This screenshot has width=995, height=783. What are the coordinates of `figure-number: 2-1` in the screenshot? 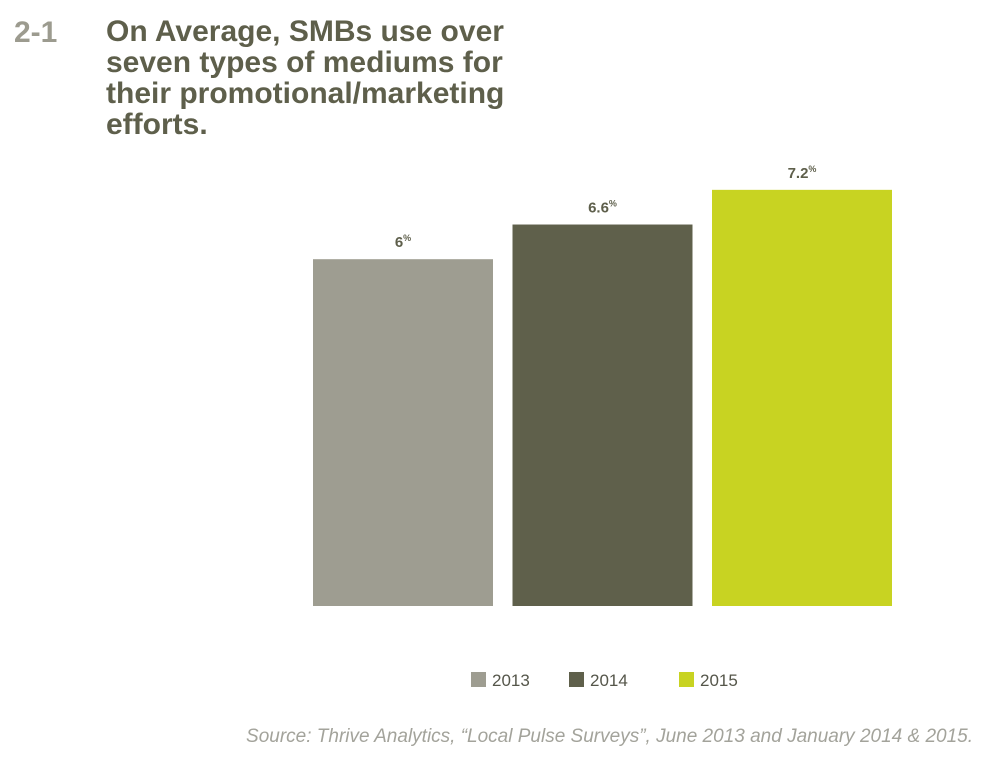 It's located at (36, 32).